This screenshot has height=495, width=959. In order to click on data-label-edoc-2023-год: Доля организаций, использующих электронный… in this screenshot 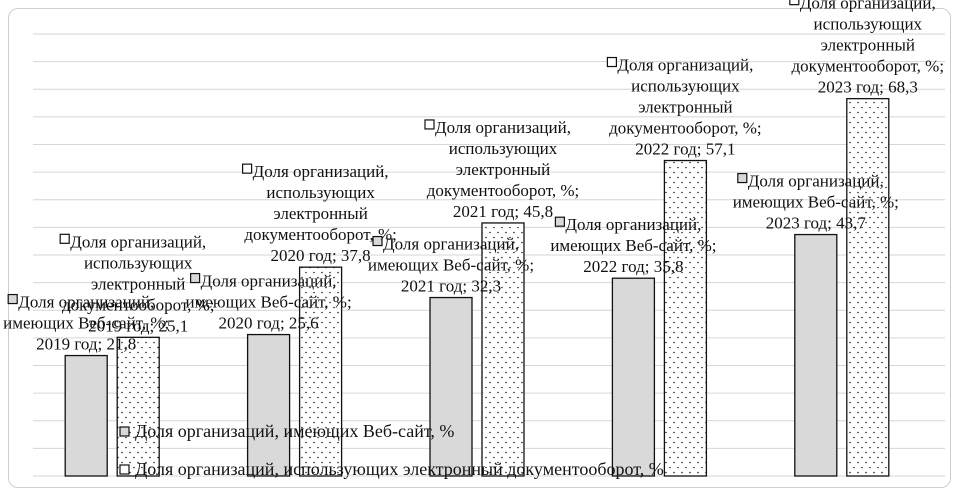, I will do `click(868, 48)`.